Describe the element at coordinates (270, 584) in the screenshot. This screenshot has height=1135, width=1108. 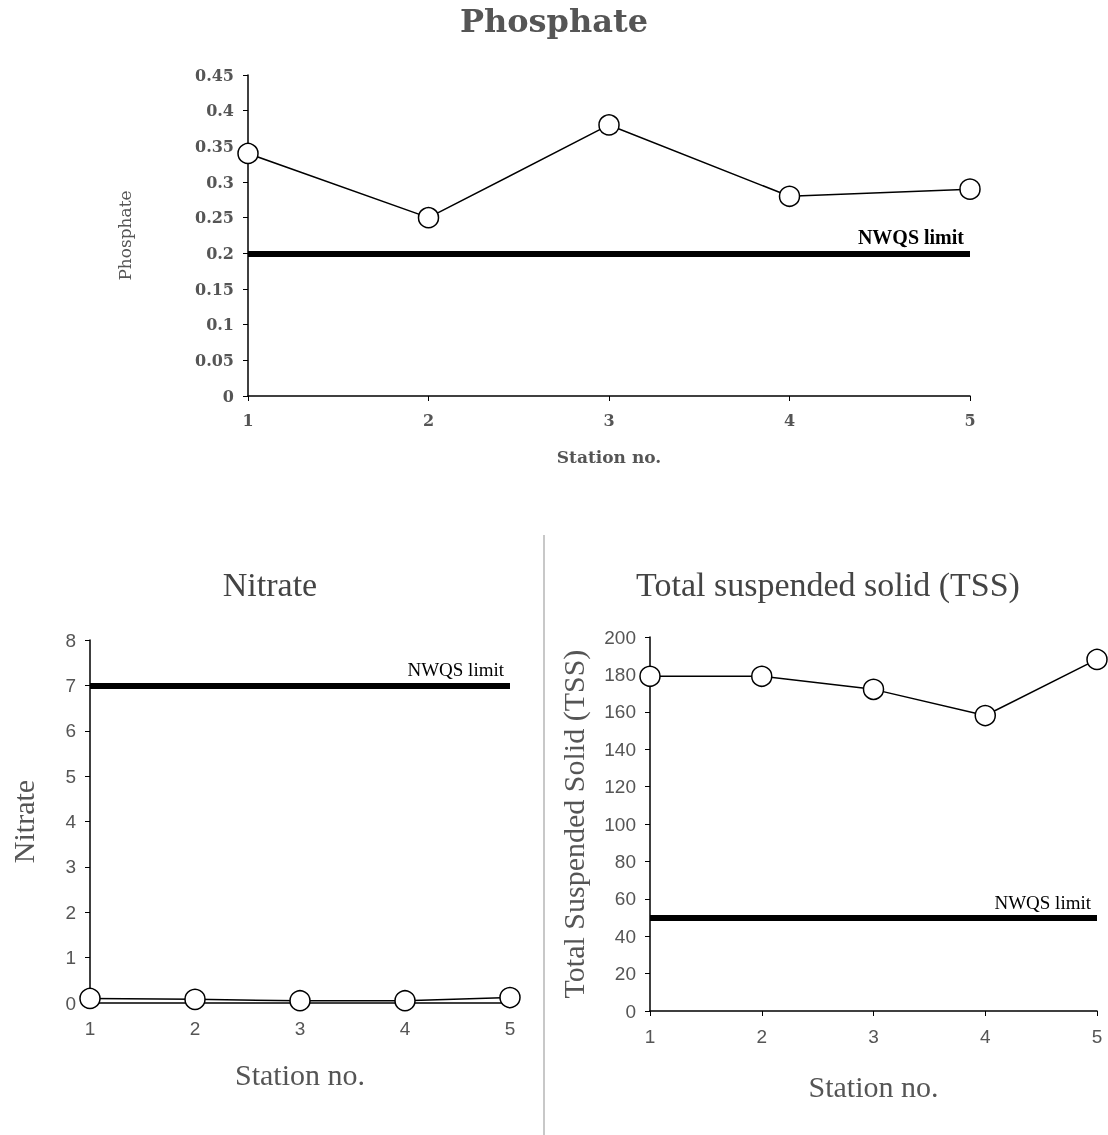
I see `chart-title: Nitrate` at that location.